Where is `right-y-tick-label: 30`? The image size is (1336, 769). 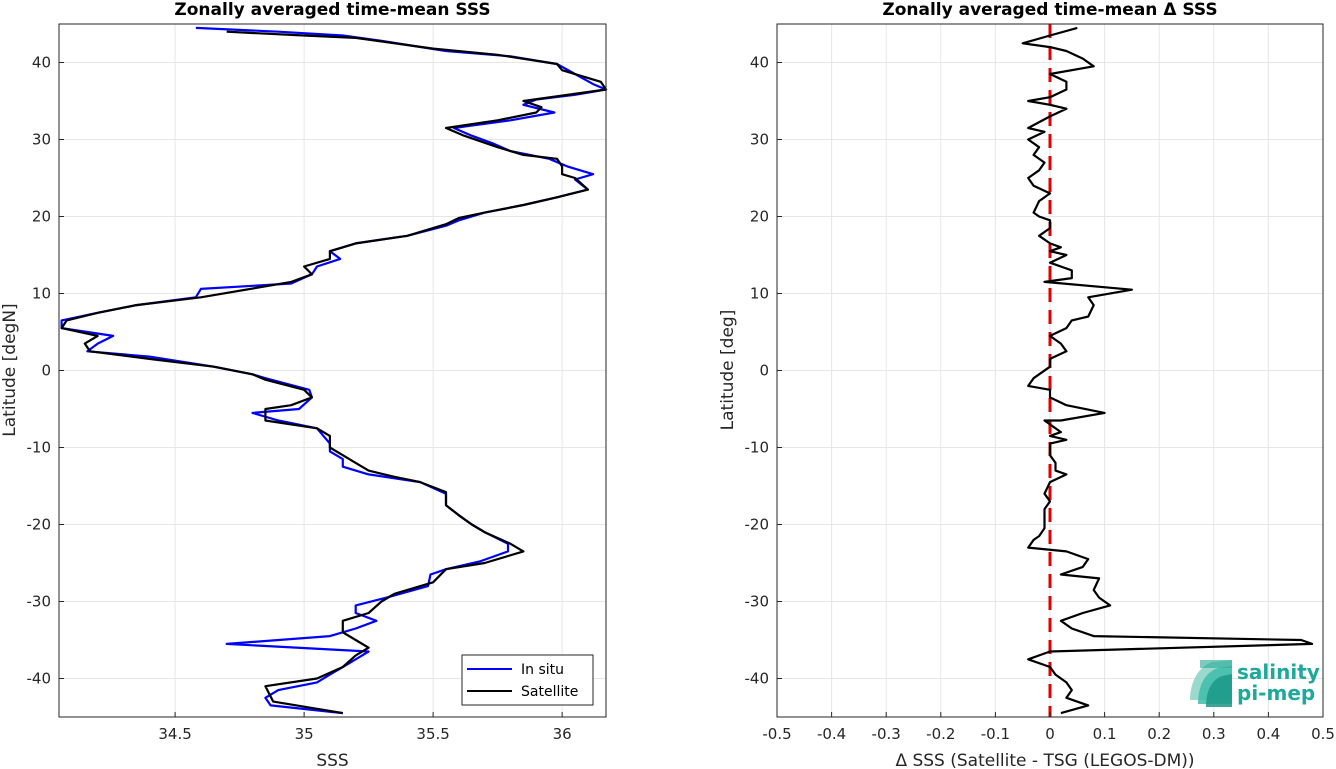
right-y-tick-label: 30 is located at coordinates (759, 140).